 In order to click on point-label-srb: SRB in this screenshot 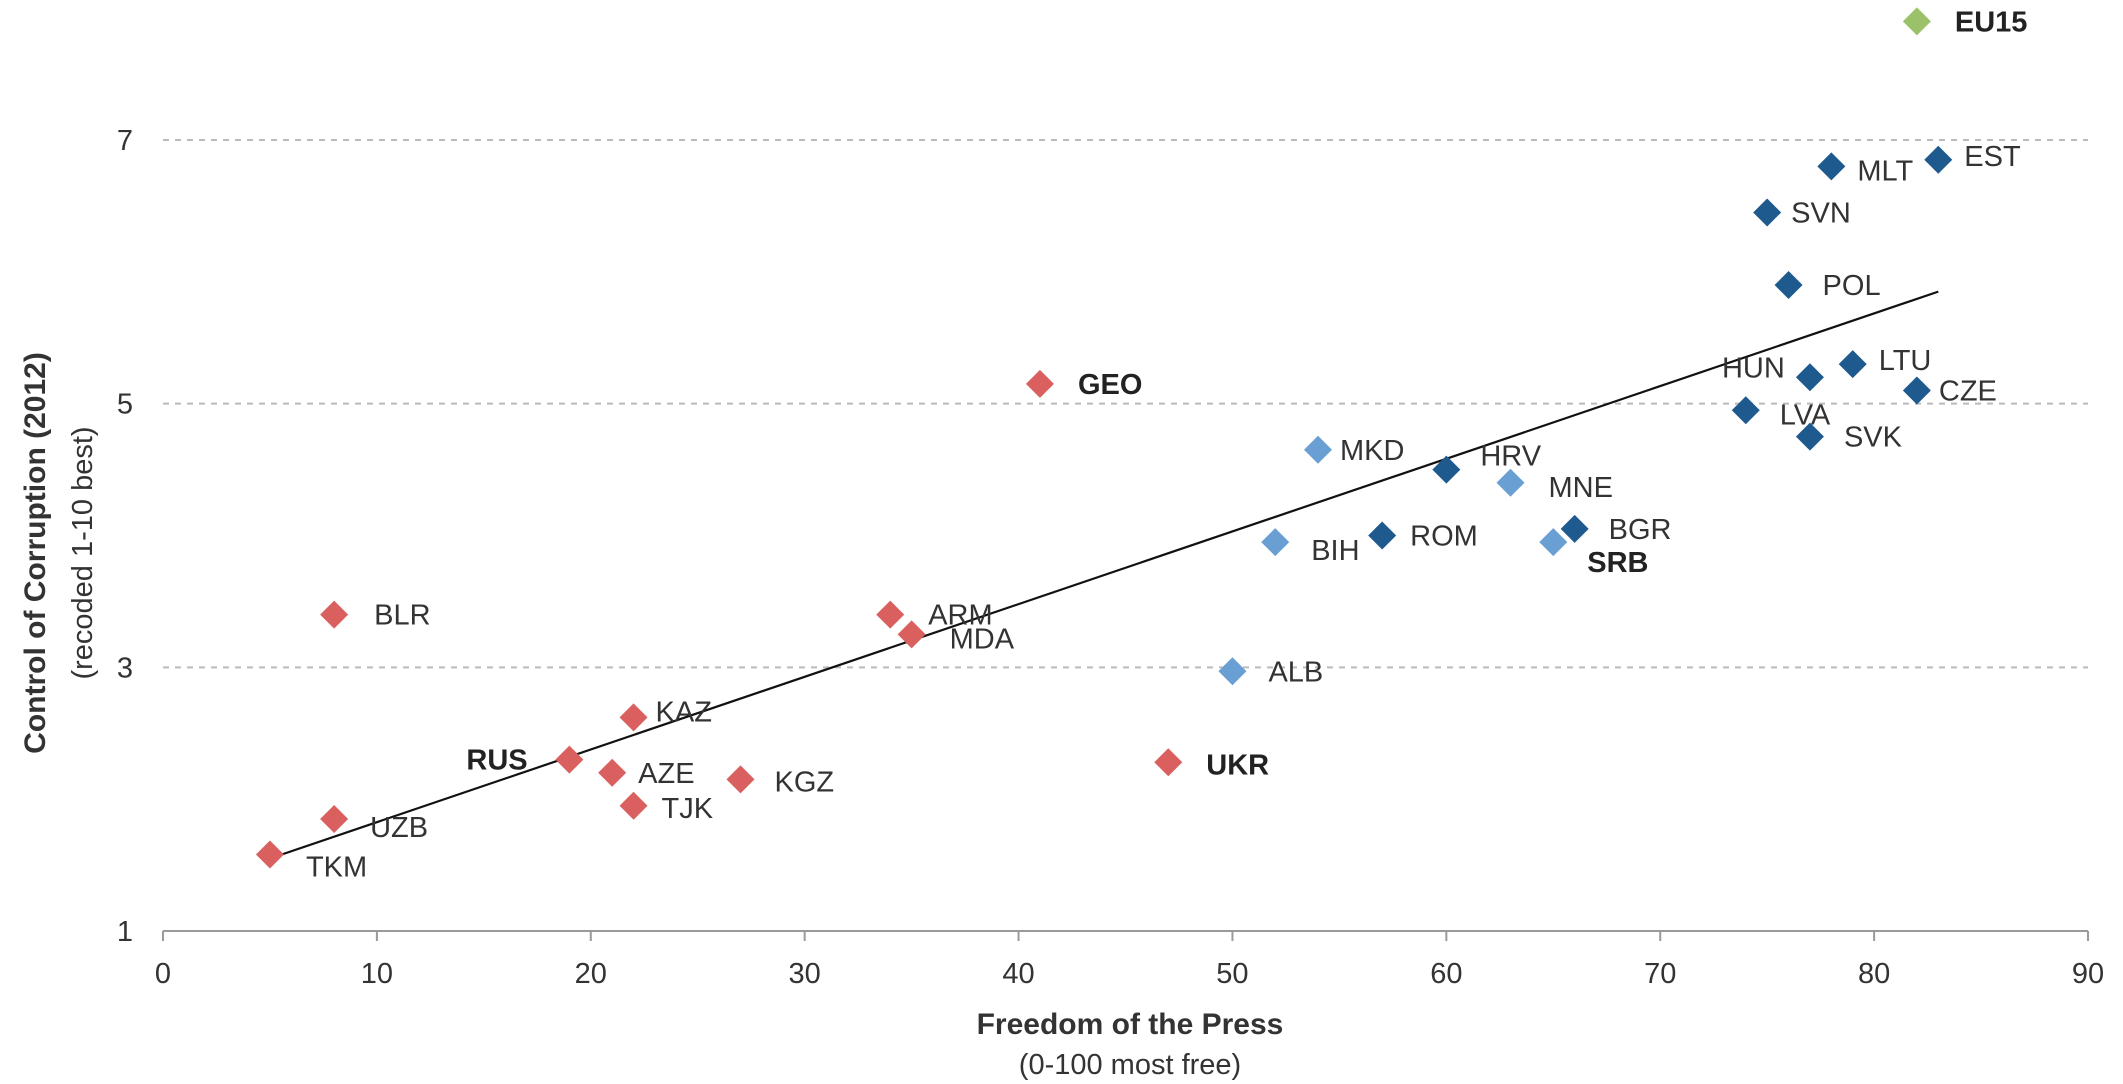, I will do `click(1617, 563)`.